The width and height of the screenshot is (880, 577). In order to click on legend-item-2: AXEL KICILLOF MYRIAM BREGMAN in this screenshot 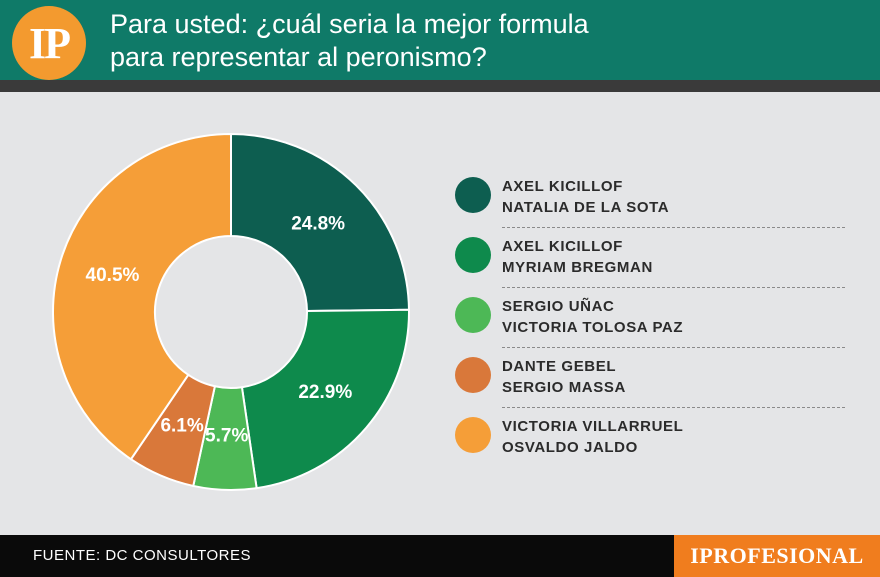, I will do `click(650, 258)`.